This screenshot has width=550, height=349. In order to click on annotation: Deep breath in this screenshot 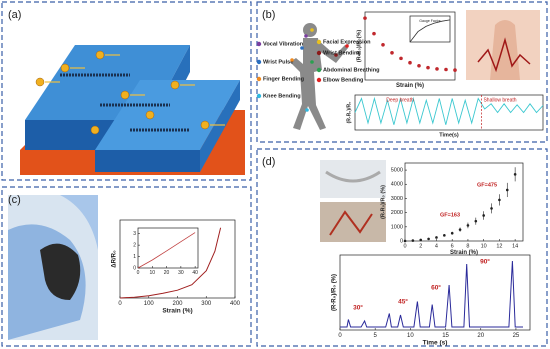, I will do `click(400, 100)`.